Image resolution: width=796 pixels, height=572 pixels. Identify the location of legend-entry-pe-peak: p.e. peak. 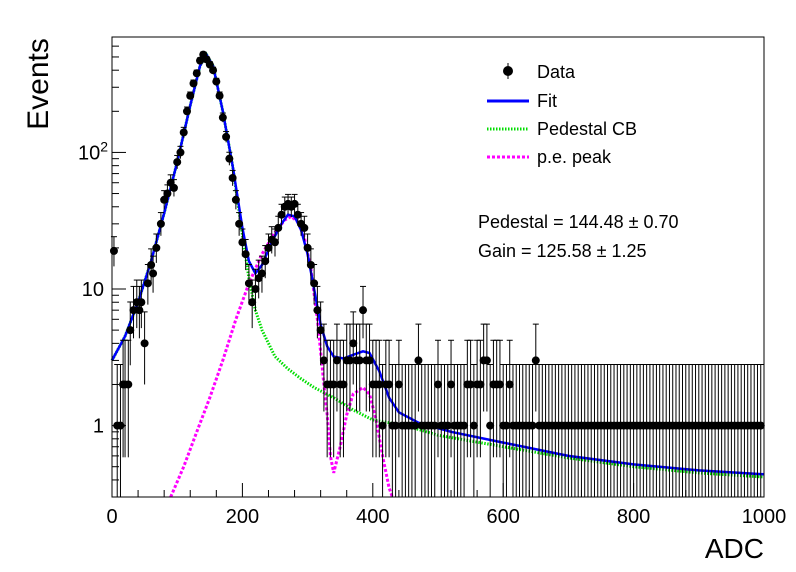
(549, 157).